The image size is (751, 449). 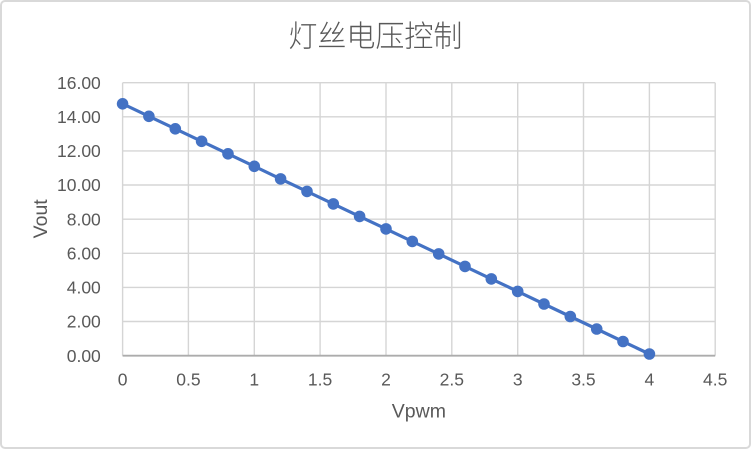 I want to click on svg-text: 4.00, so click(x=84, y=288).